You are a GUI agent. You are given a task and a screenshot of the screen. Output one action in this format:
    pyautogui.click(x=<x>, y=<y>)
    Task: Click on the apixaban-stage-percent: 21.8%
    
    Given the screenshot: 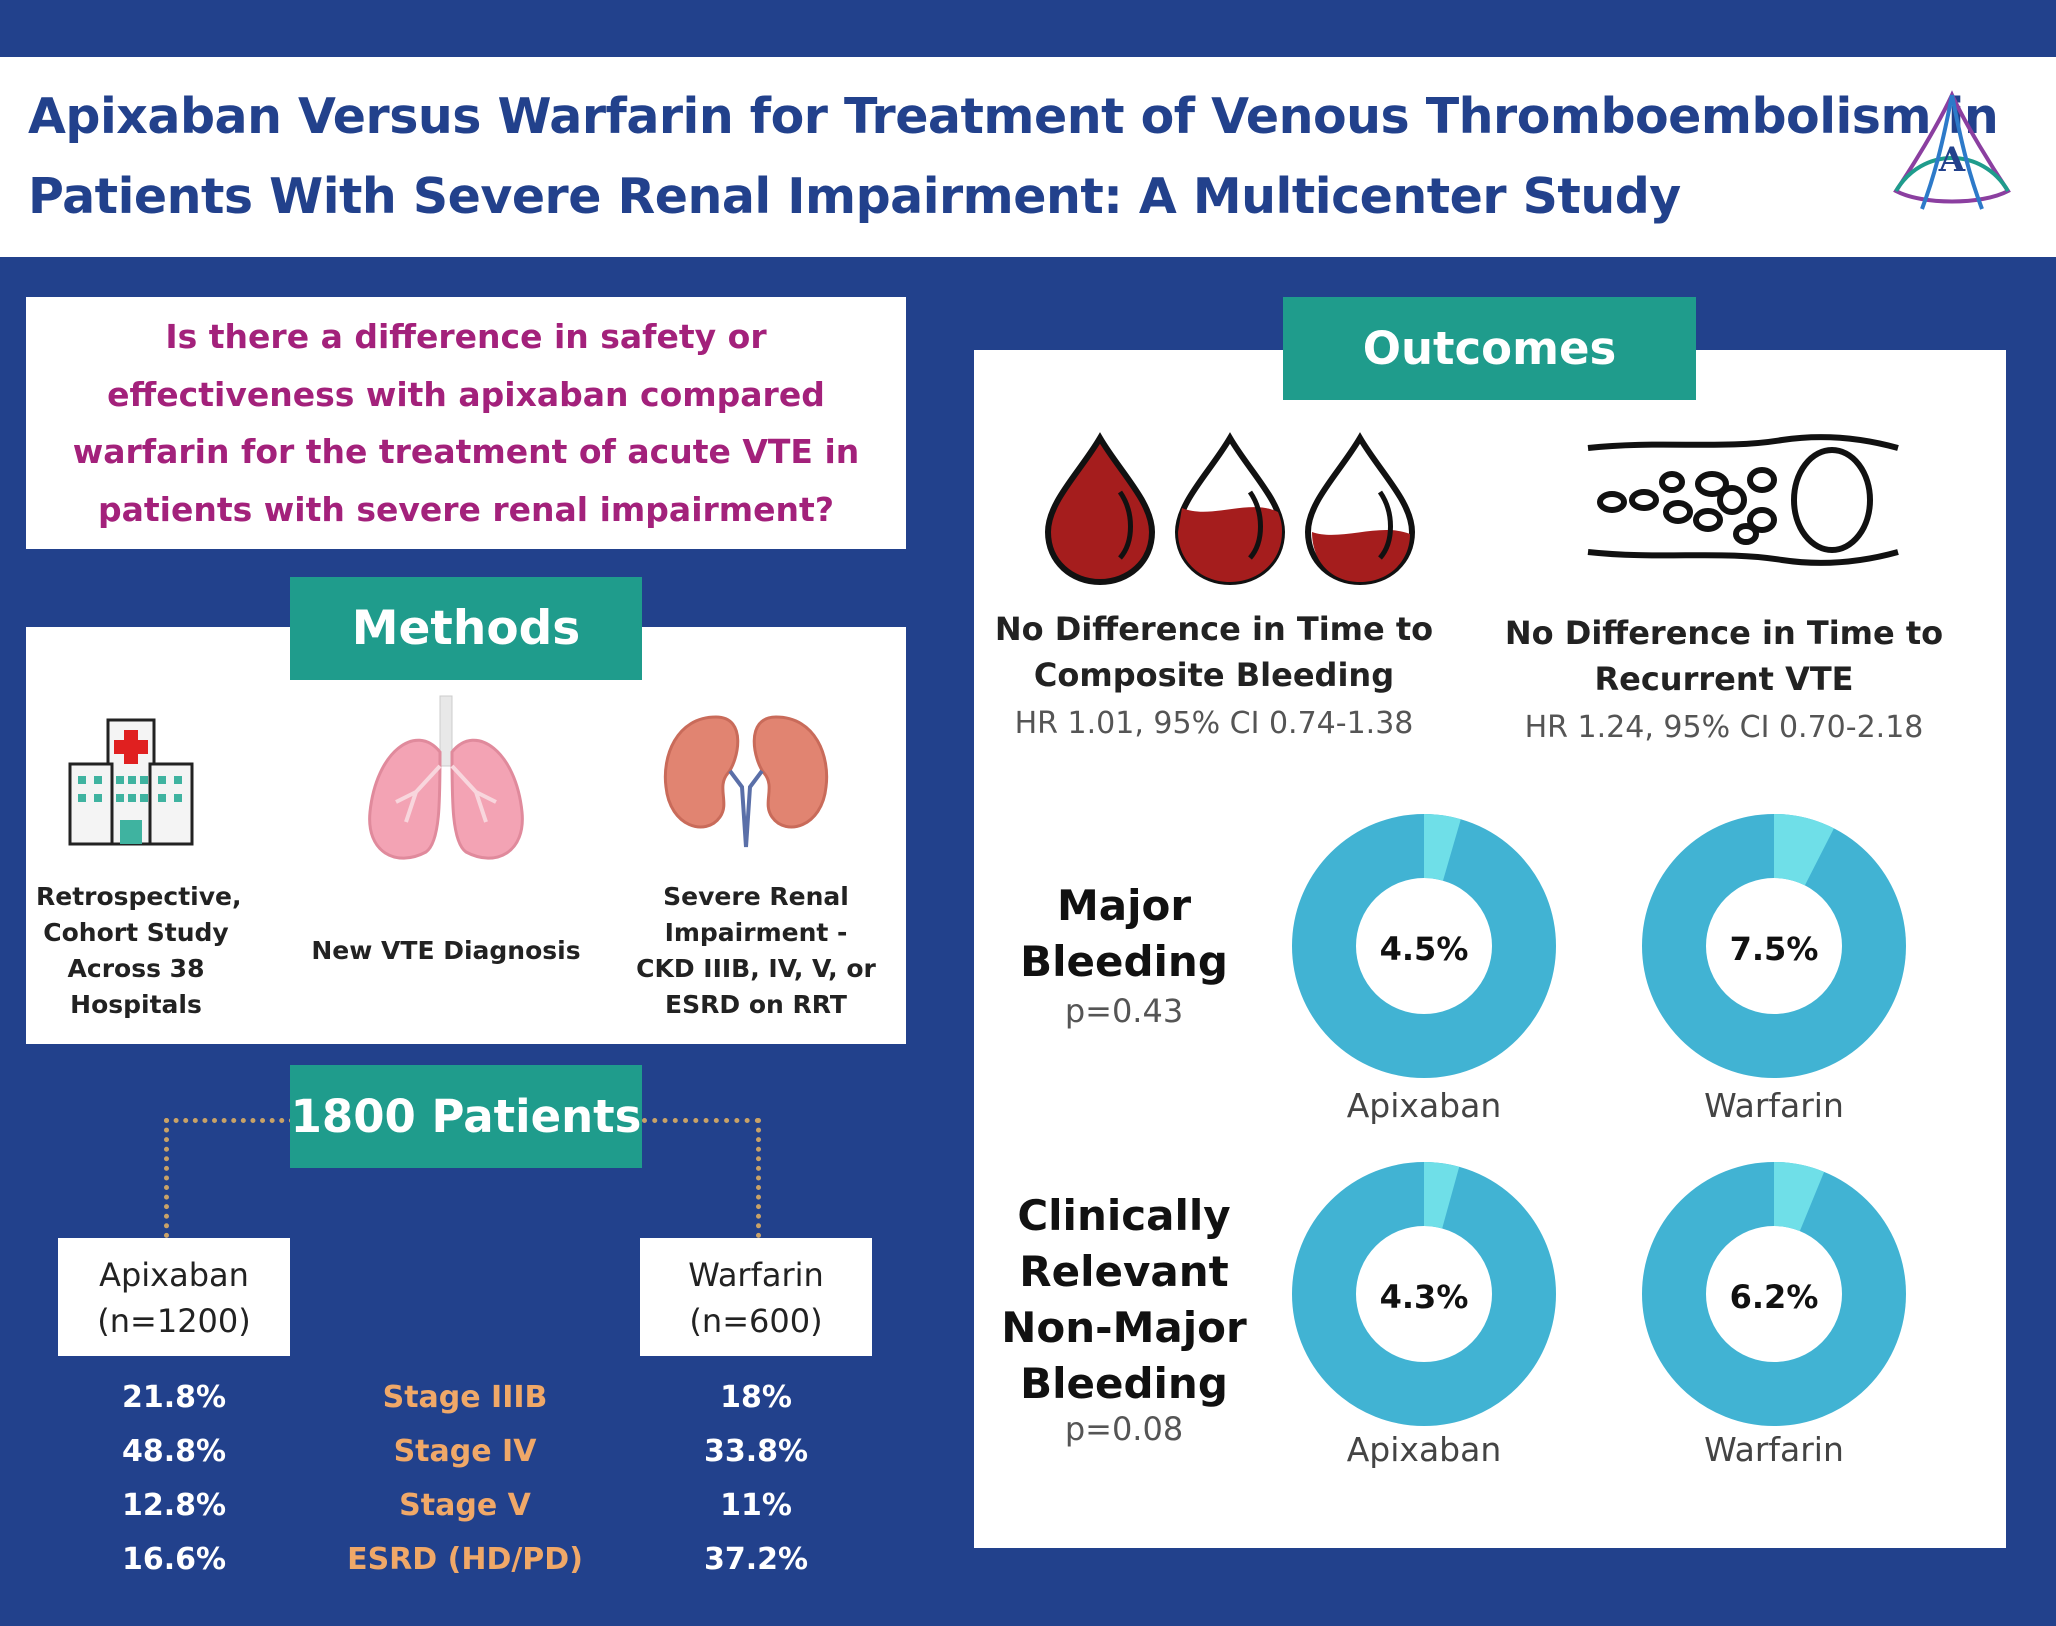 What is the action you would take?
    pyautogui.click(x=174, y=1397)
    